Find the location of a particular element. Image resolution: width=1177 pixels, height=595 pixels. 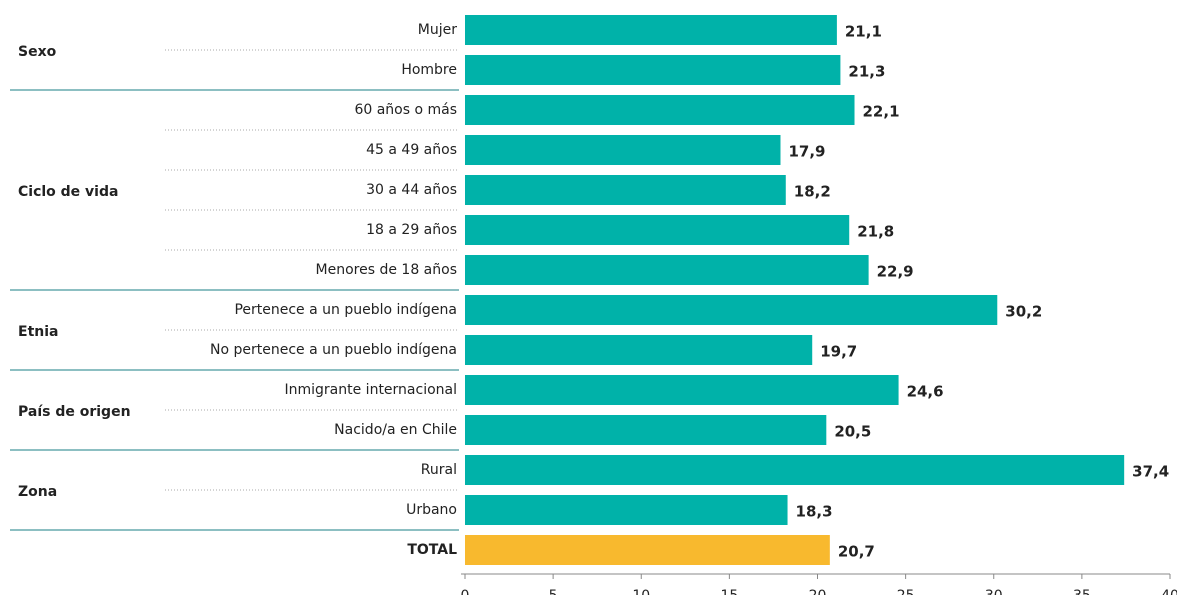

value-label: 21,8 is located at coordinates (875, 232).